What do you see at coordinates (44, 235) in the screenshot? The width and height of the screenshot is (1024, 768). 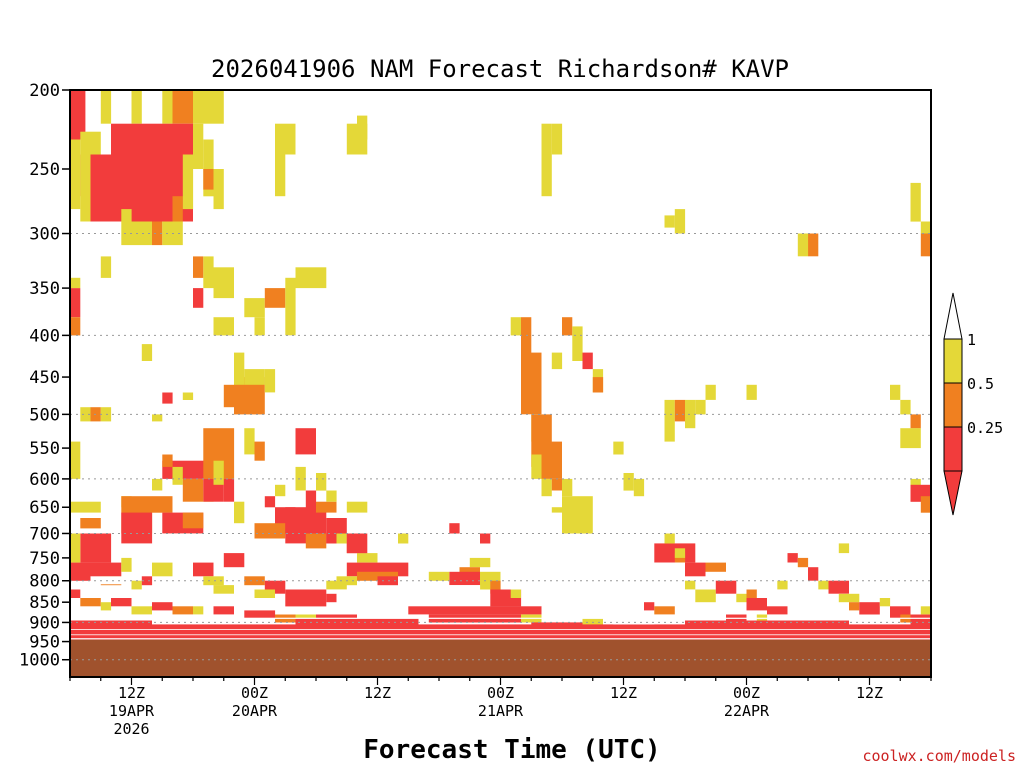 I see `y-tick-label-300: 300` at bounding box center [44, 235].